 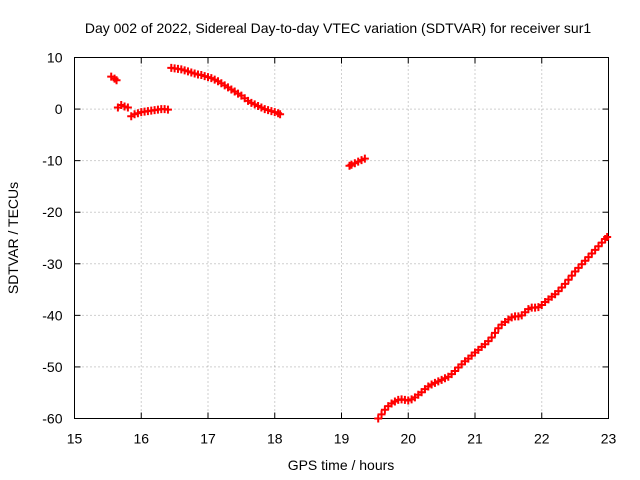 What do you see at coordinates (52, 264) in the screenshot?
I see `y-tick-label: -30` at bounding box center [52, 264].